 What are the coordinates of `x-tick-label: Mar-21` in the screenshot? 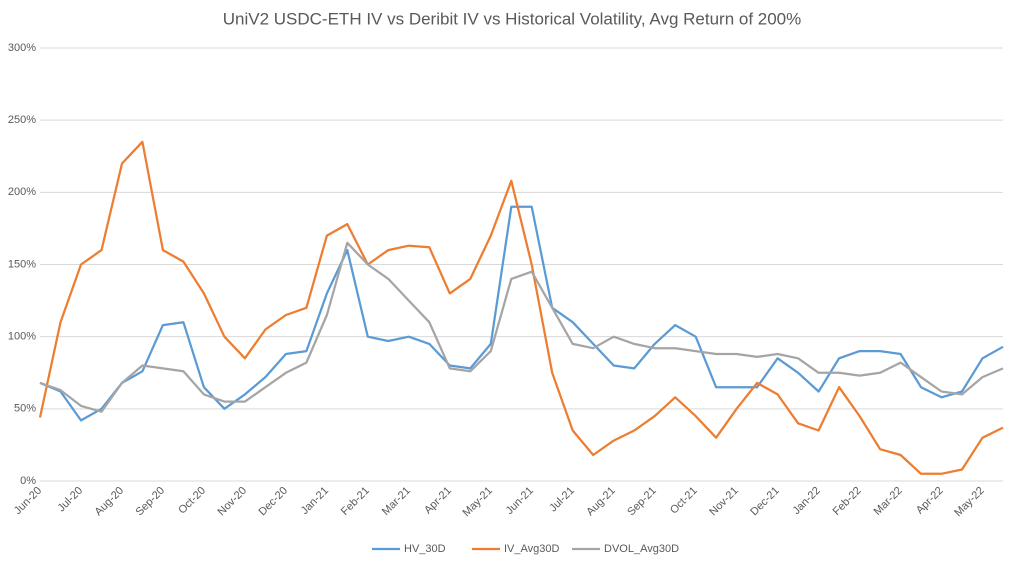 It's located at (396, 501).